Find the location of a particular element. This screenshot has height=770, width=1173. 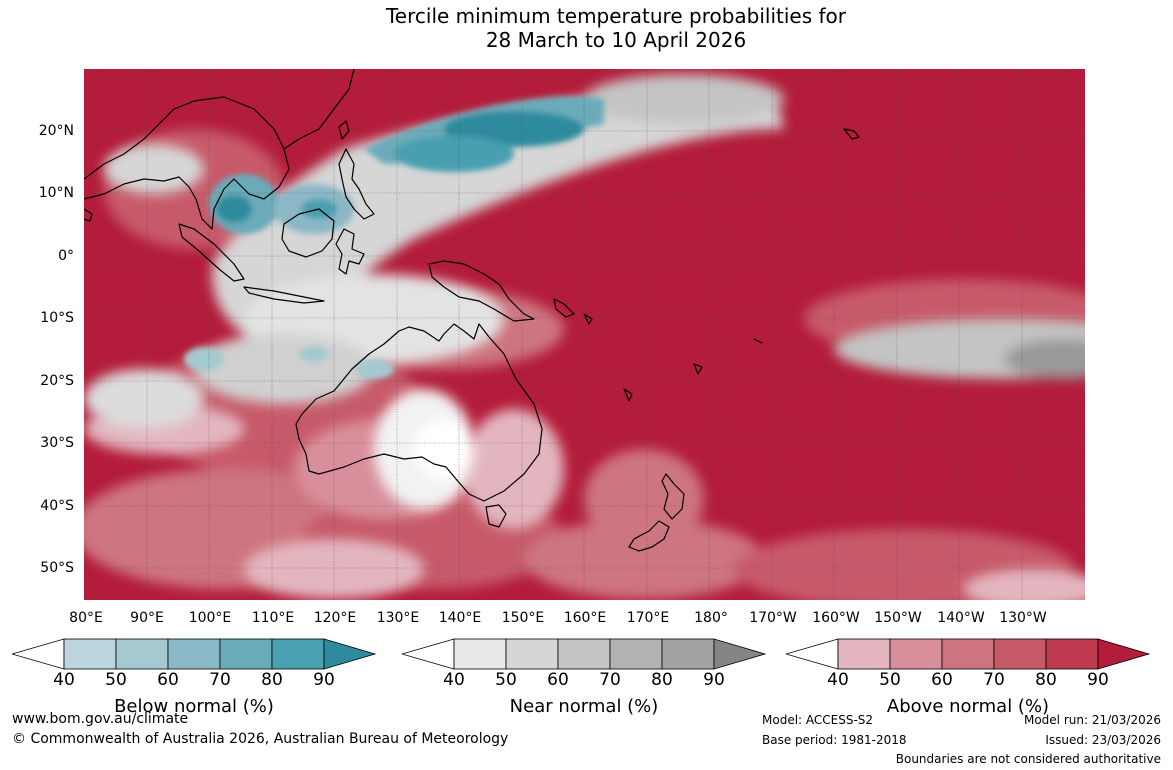

model-text: Model: ACCESS-S2 is located at coordinates (818, 720).